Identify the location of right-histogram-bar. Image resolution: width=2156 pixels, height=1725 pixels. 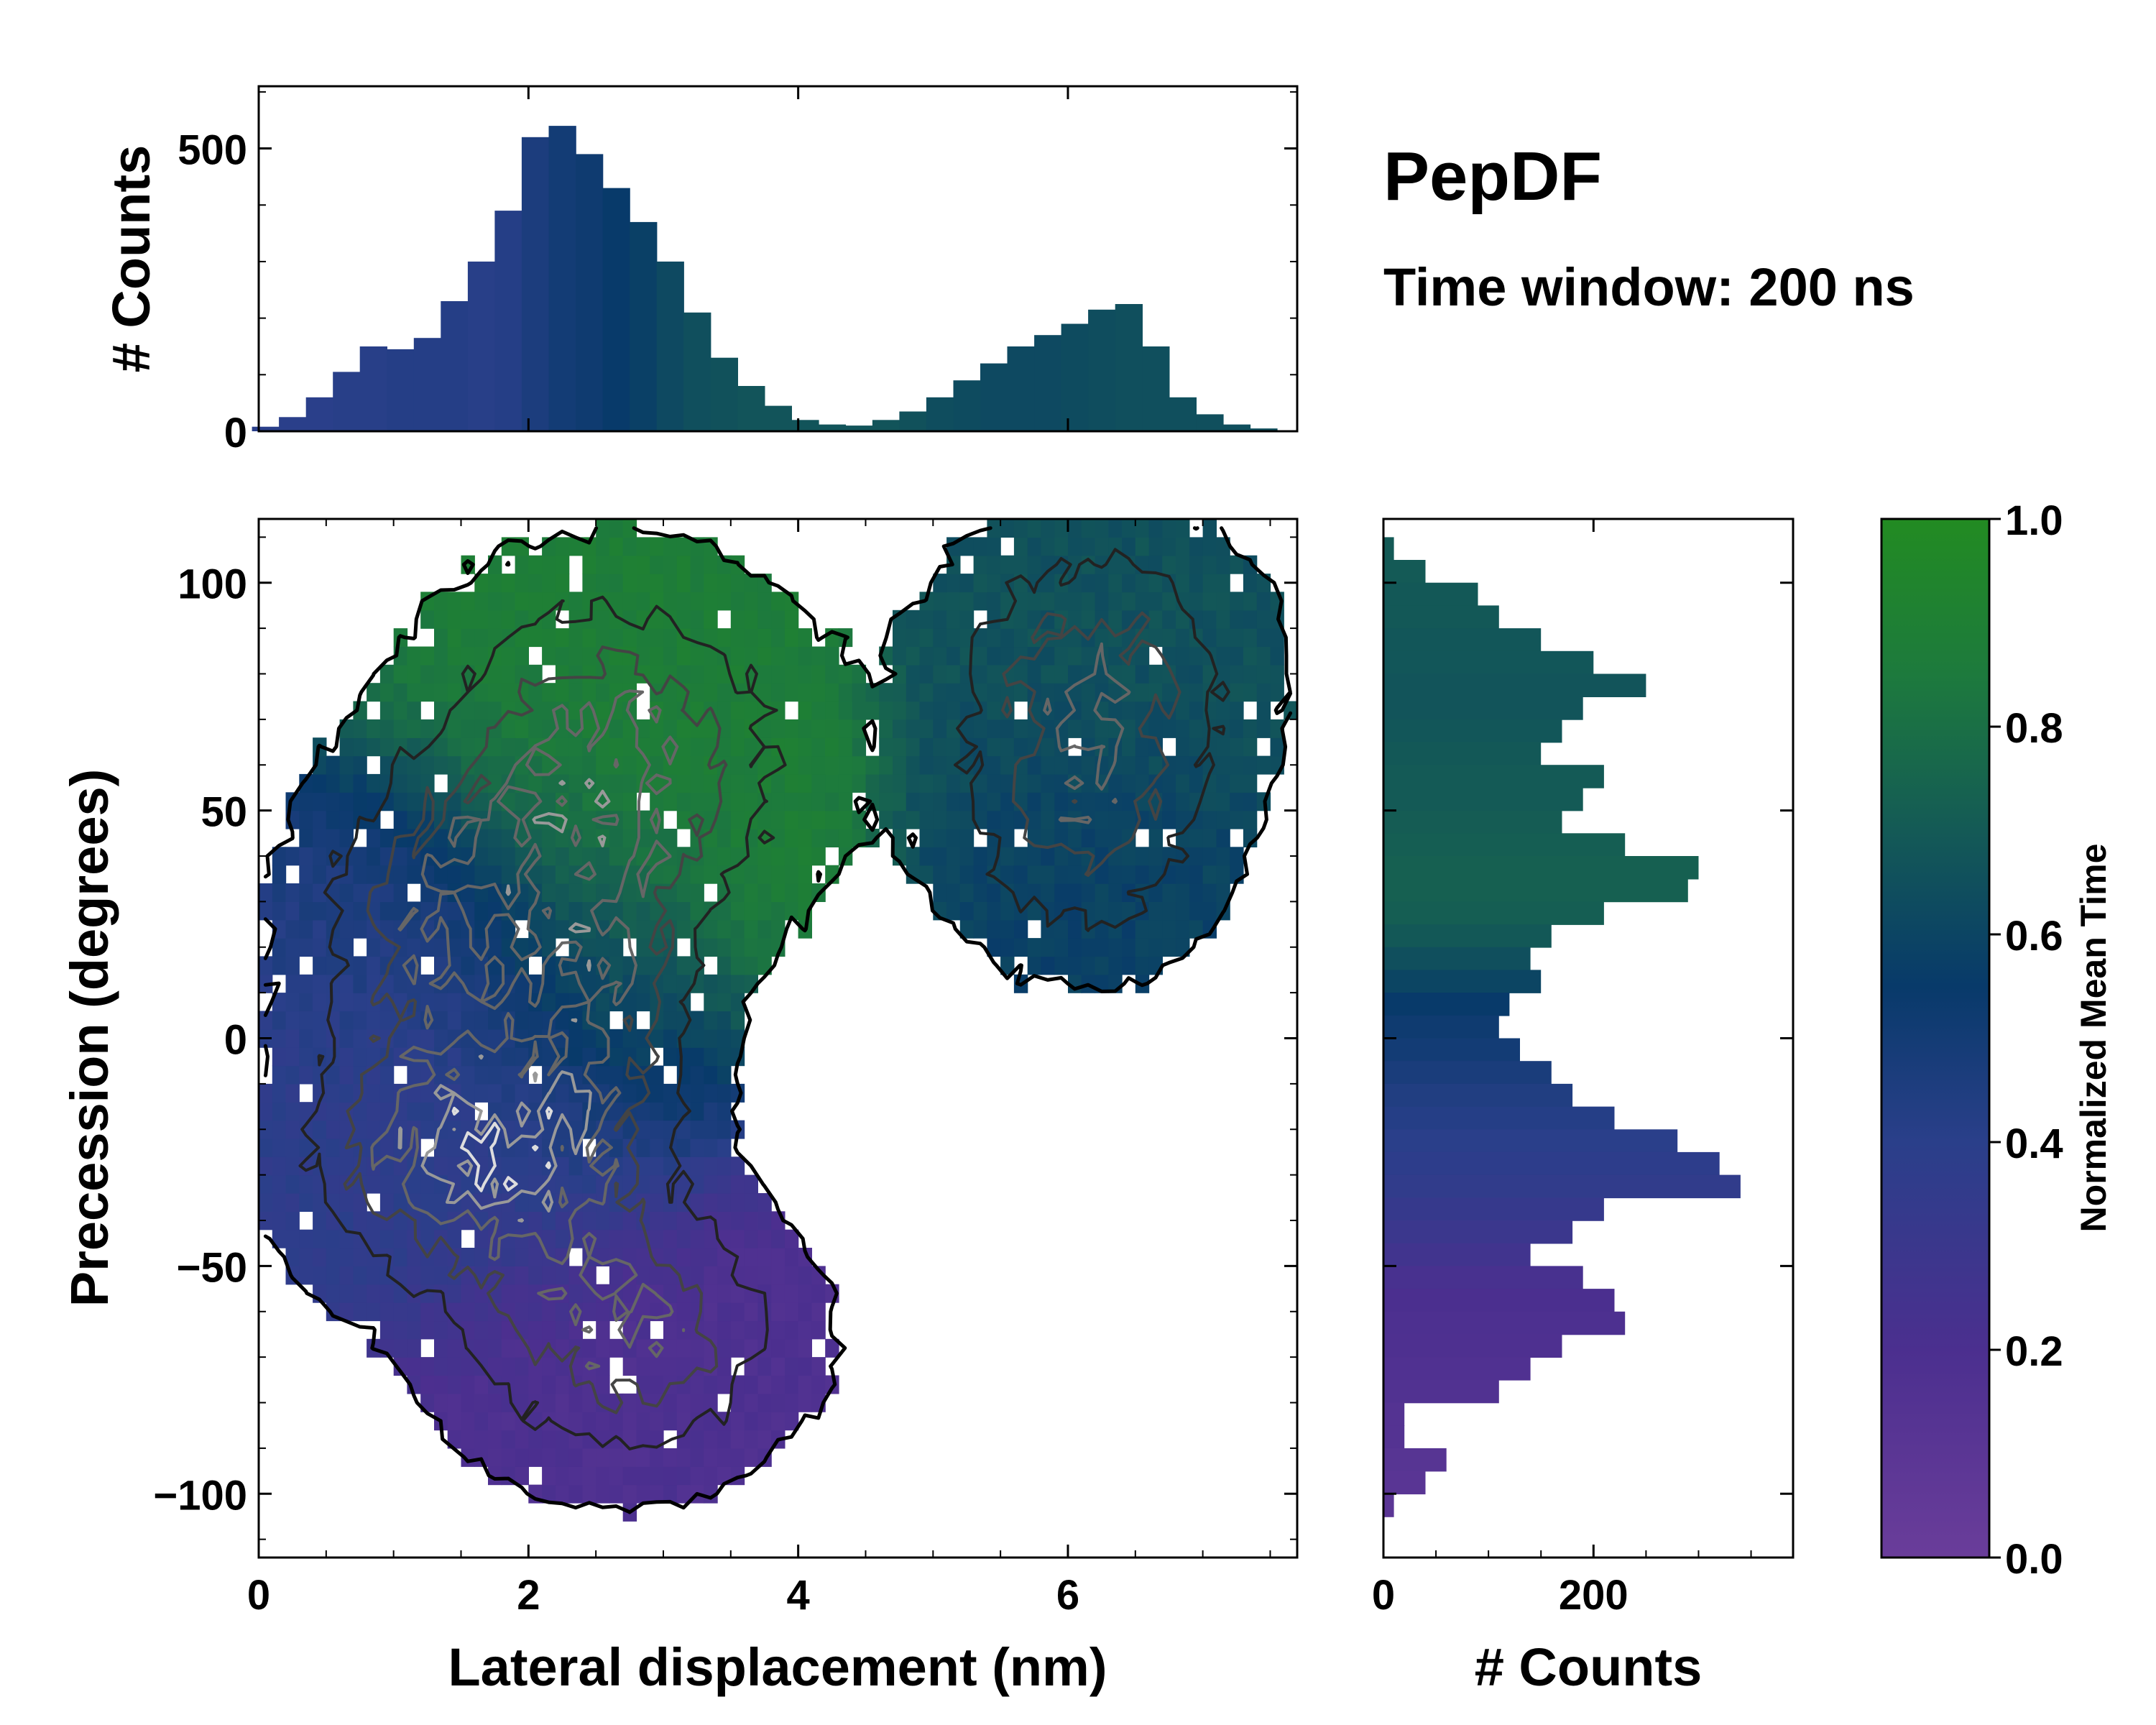
(1483, 799).